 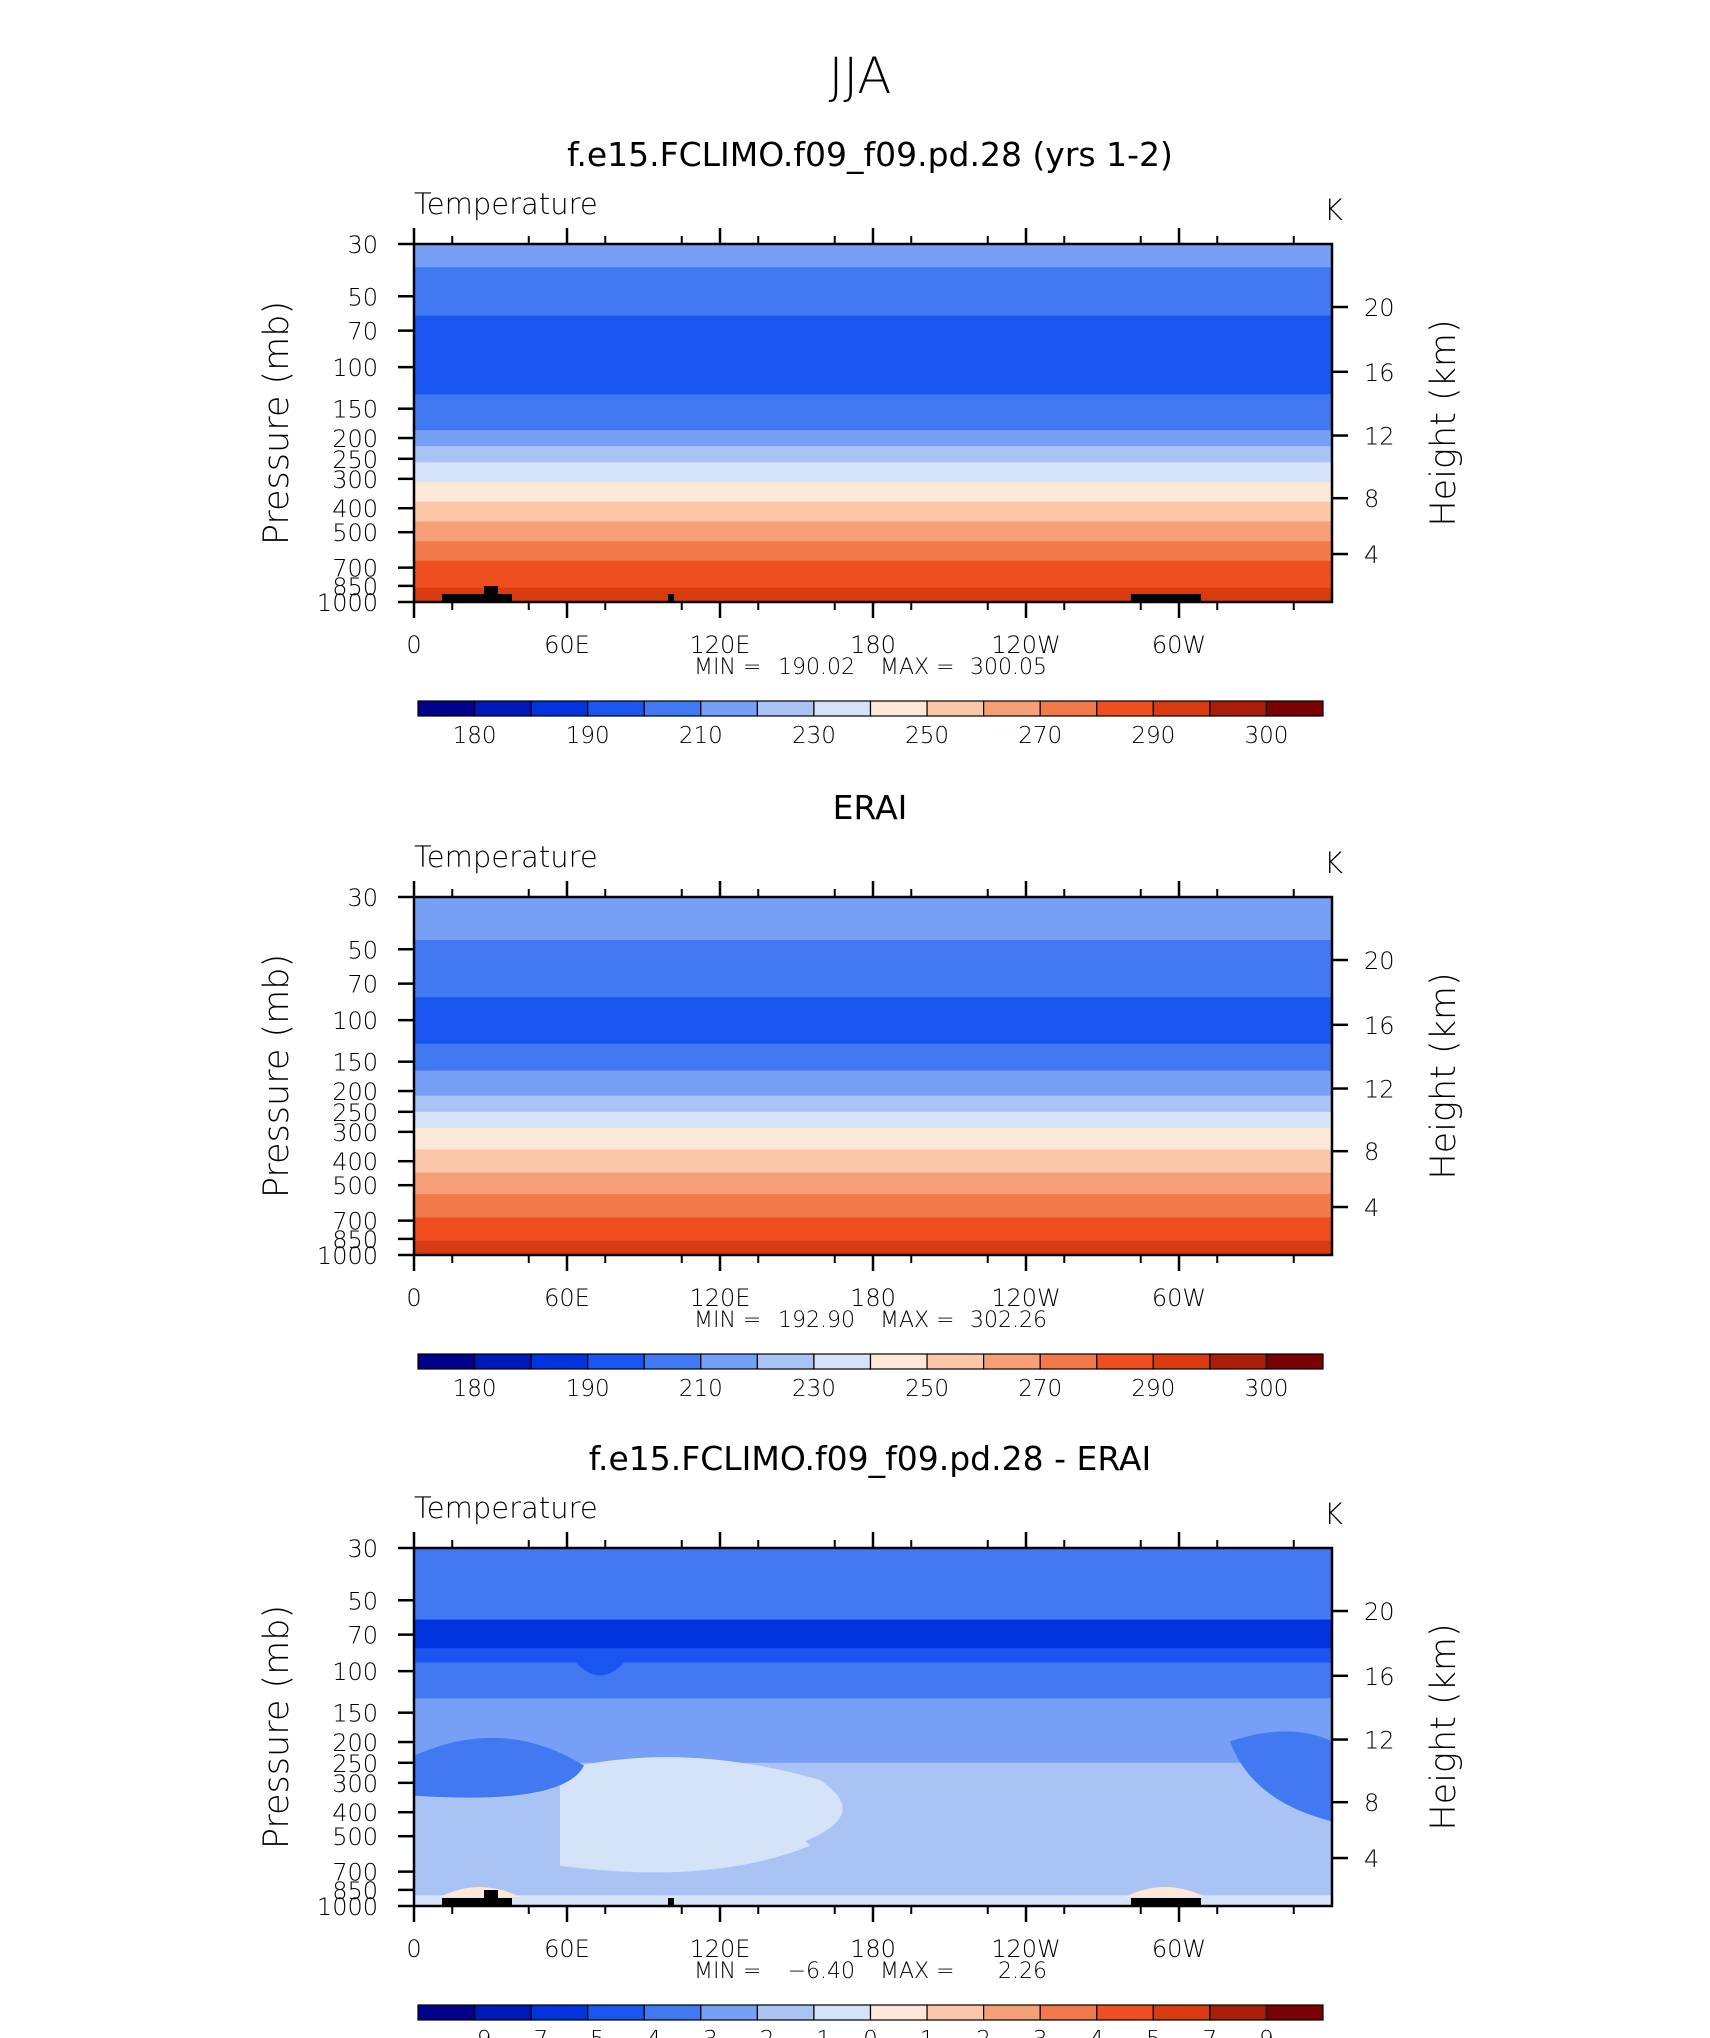 I want to click on colorbar-label: −7, so click(x=531, y=2032).